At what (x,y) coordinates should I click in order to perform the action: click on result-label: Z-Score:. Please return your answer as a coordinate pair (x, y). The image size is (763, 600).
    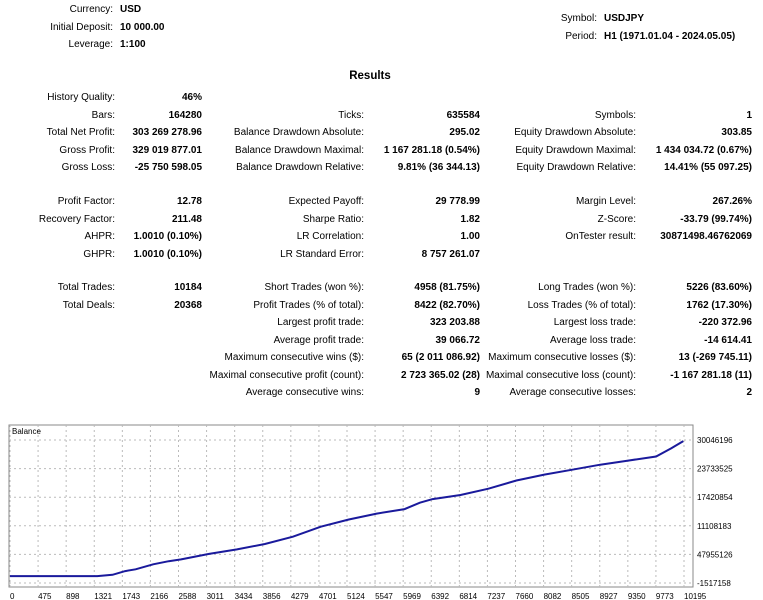
    Looking at the image, I should click on (616, 219).